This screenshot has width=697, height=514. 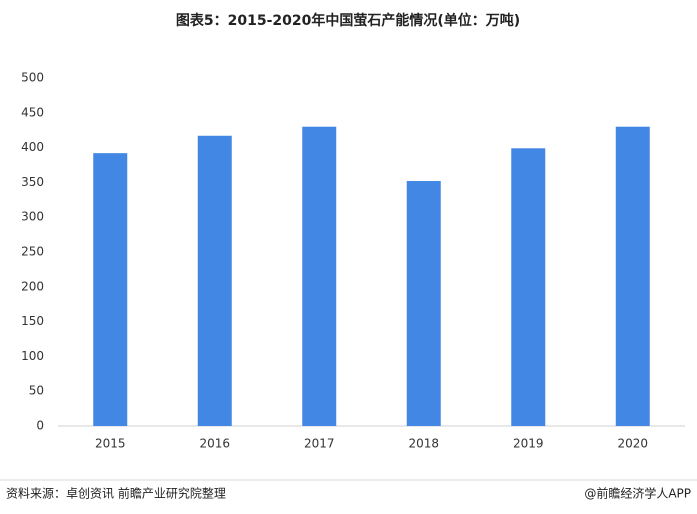 What do you see at coordinates (32, 217) in the screenshot?
I see `y-tick-label: 300` at bounding box center [32, 217].